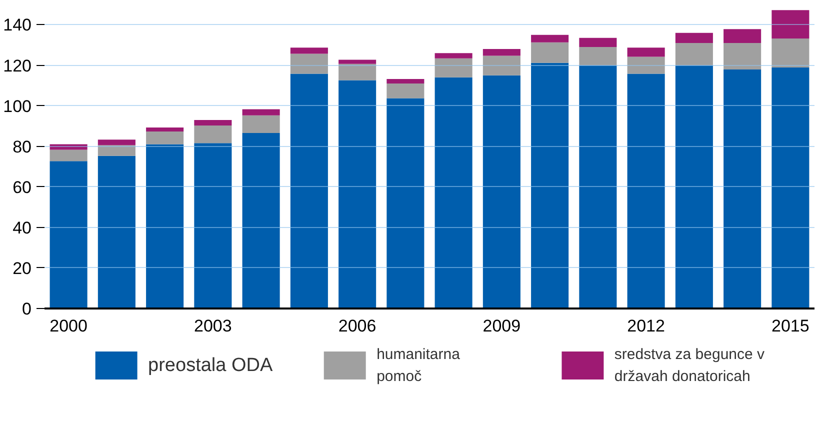  Describe the element at coordinates (210, 365) in the screenshot. I see `legend-label: preostala ODA` at that location.